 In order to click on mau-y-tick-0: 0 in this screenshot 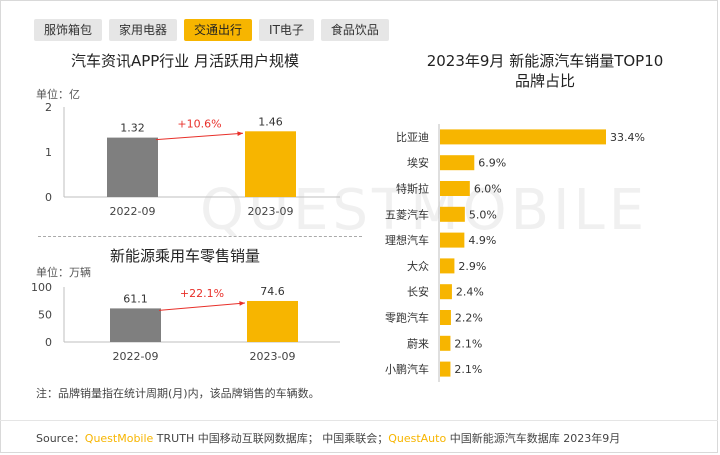, I will do `click(48, 197)`.